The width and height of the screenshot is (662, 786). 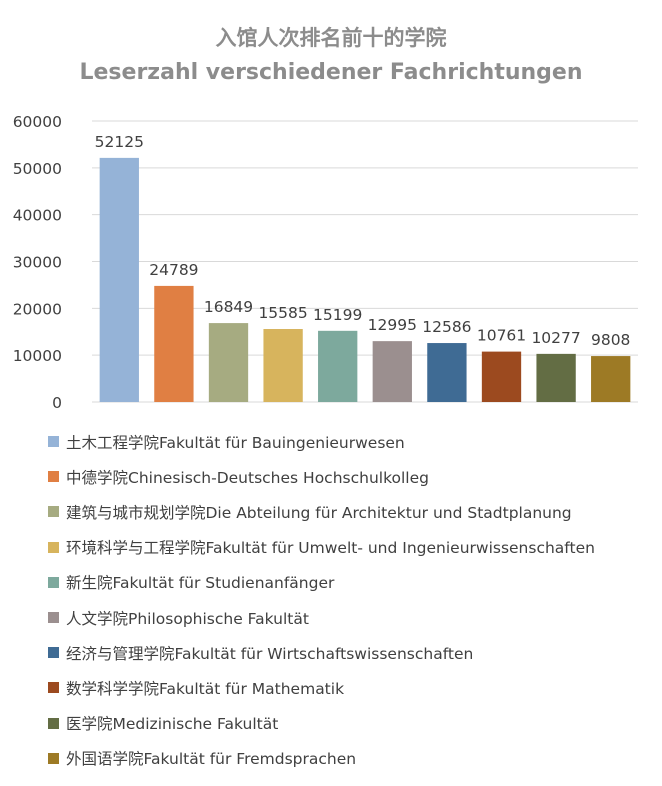 I want to click on data-label: 10761, so click(x=501, y=336).